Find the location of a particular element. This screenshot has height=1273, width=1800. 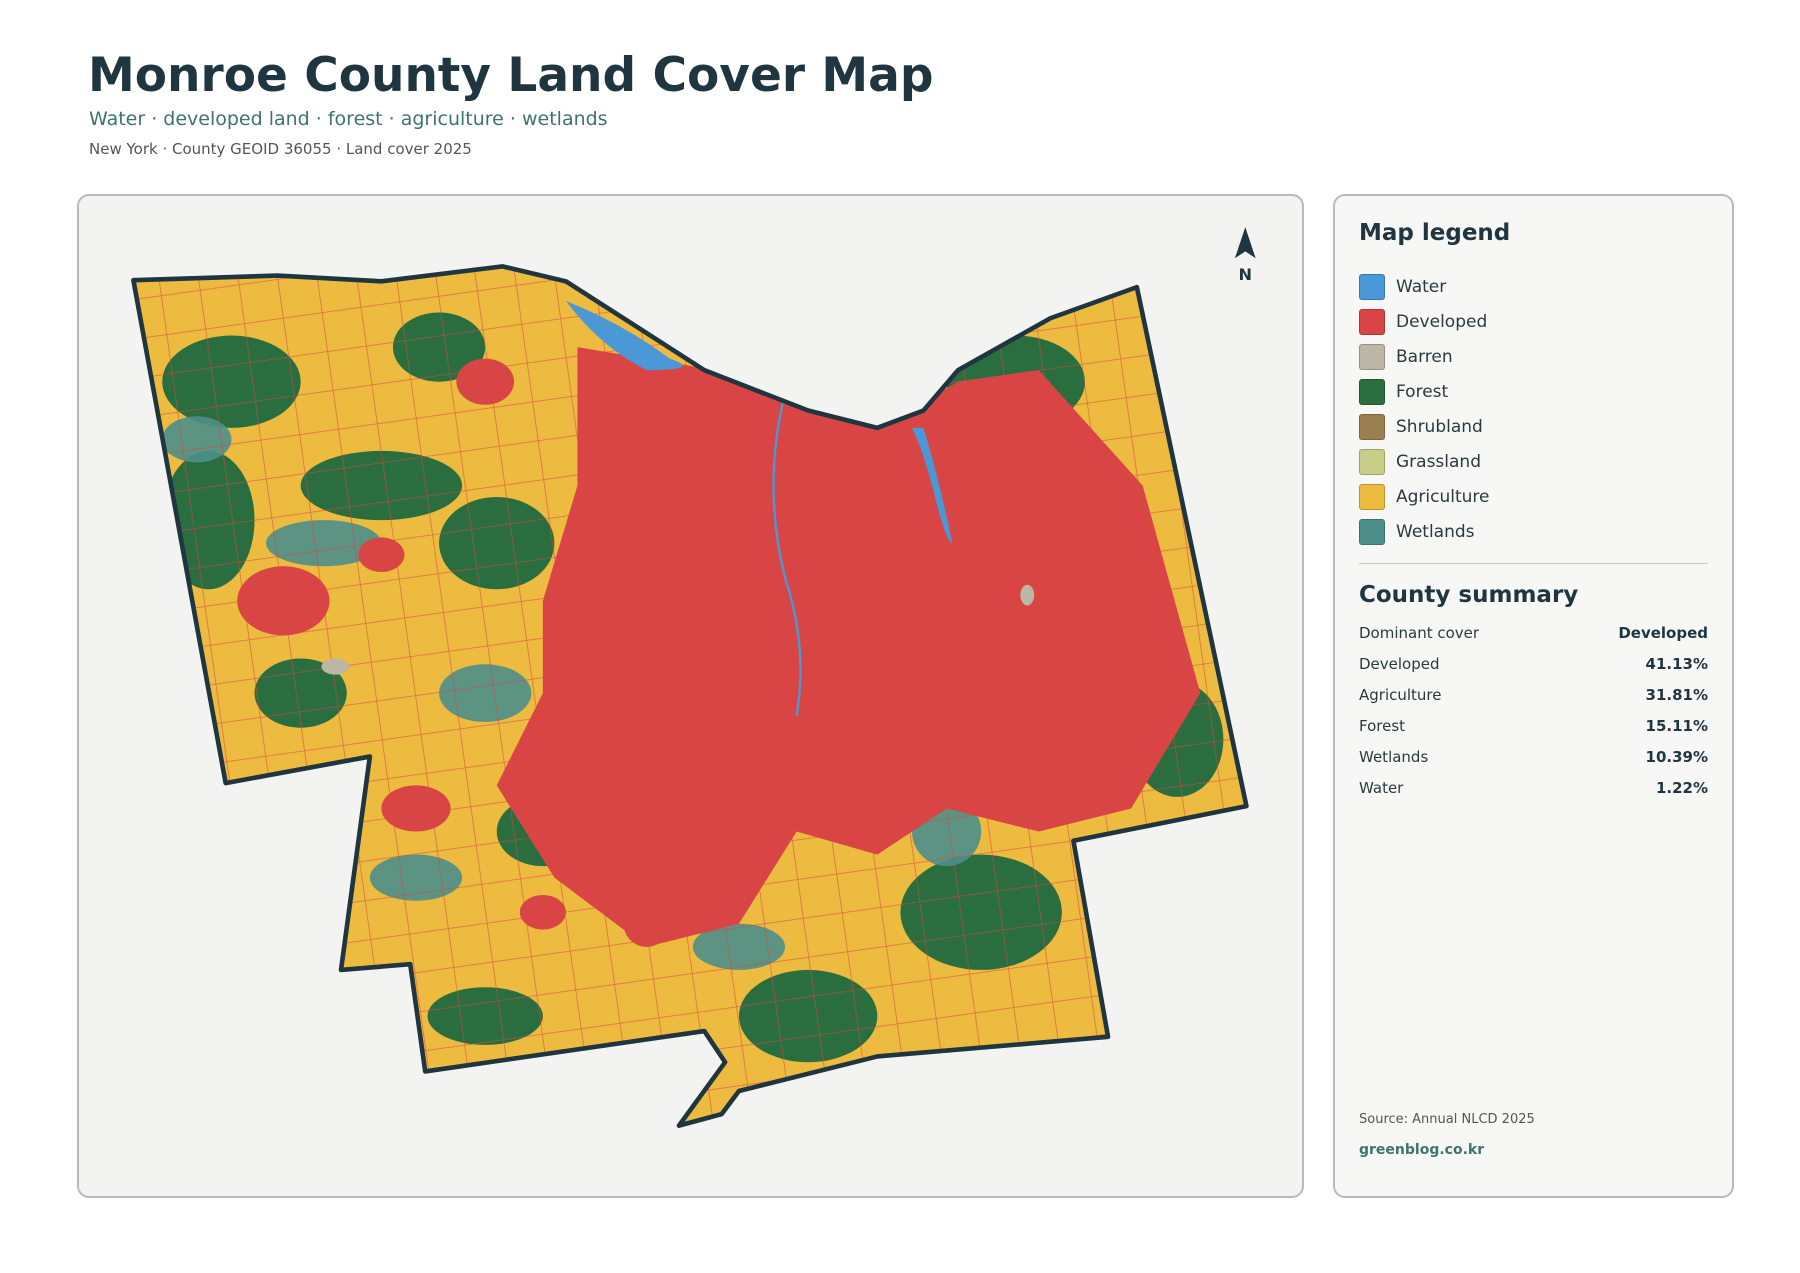

summary-label: Agriculture is located at coordinates (1400, 695).